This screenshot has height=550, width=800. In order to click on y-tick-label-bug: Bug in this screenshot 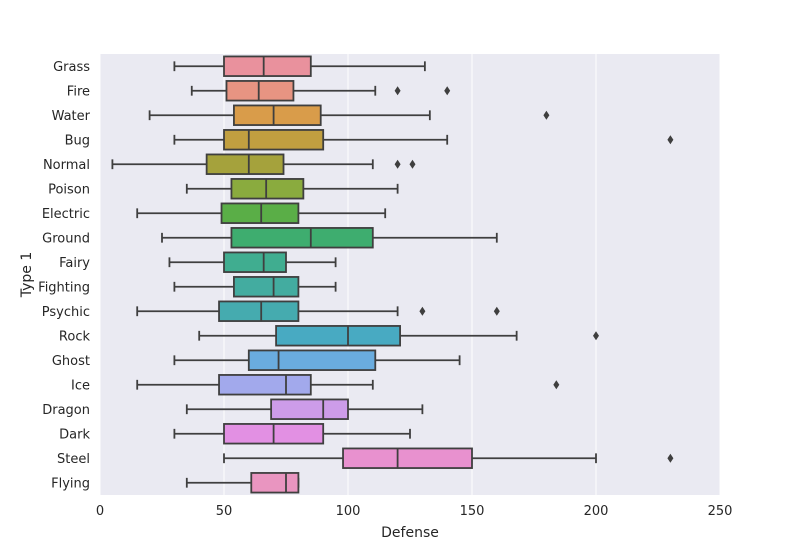, I will do `click(77, 140)`.